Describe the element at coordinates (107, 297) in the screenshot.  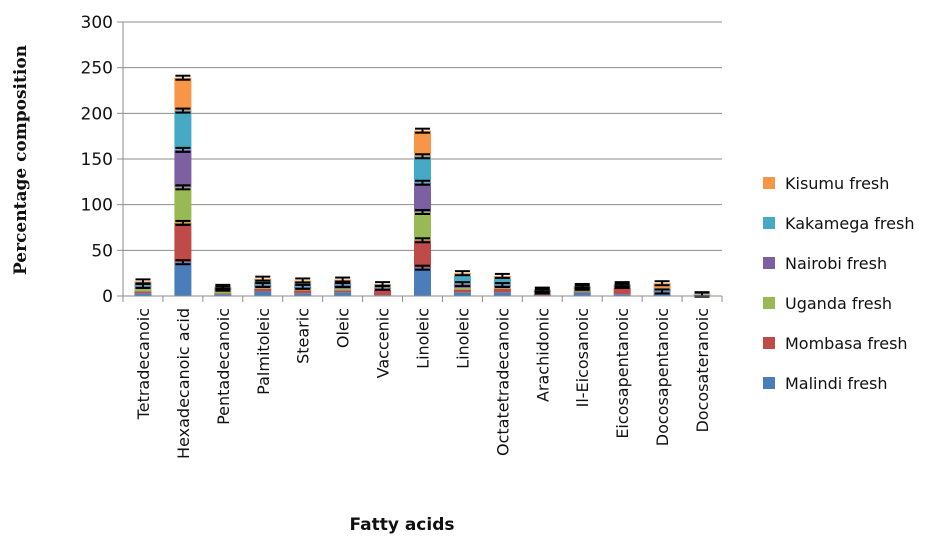
I see `y-tick-label: 0` at that location.